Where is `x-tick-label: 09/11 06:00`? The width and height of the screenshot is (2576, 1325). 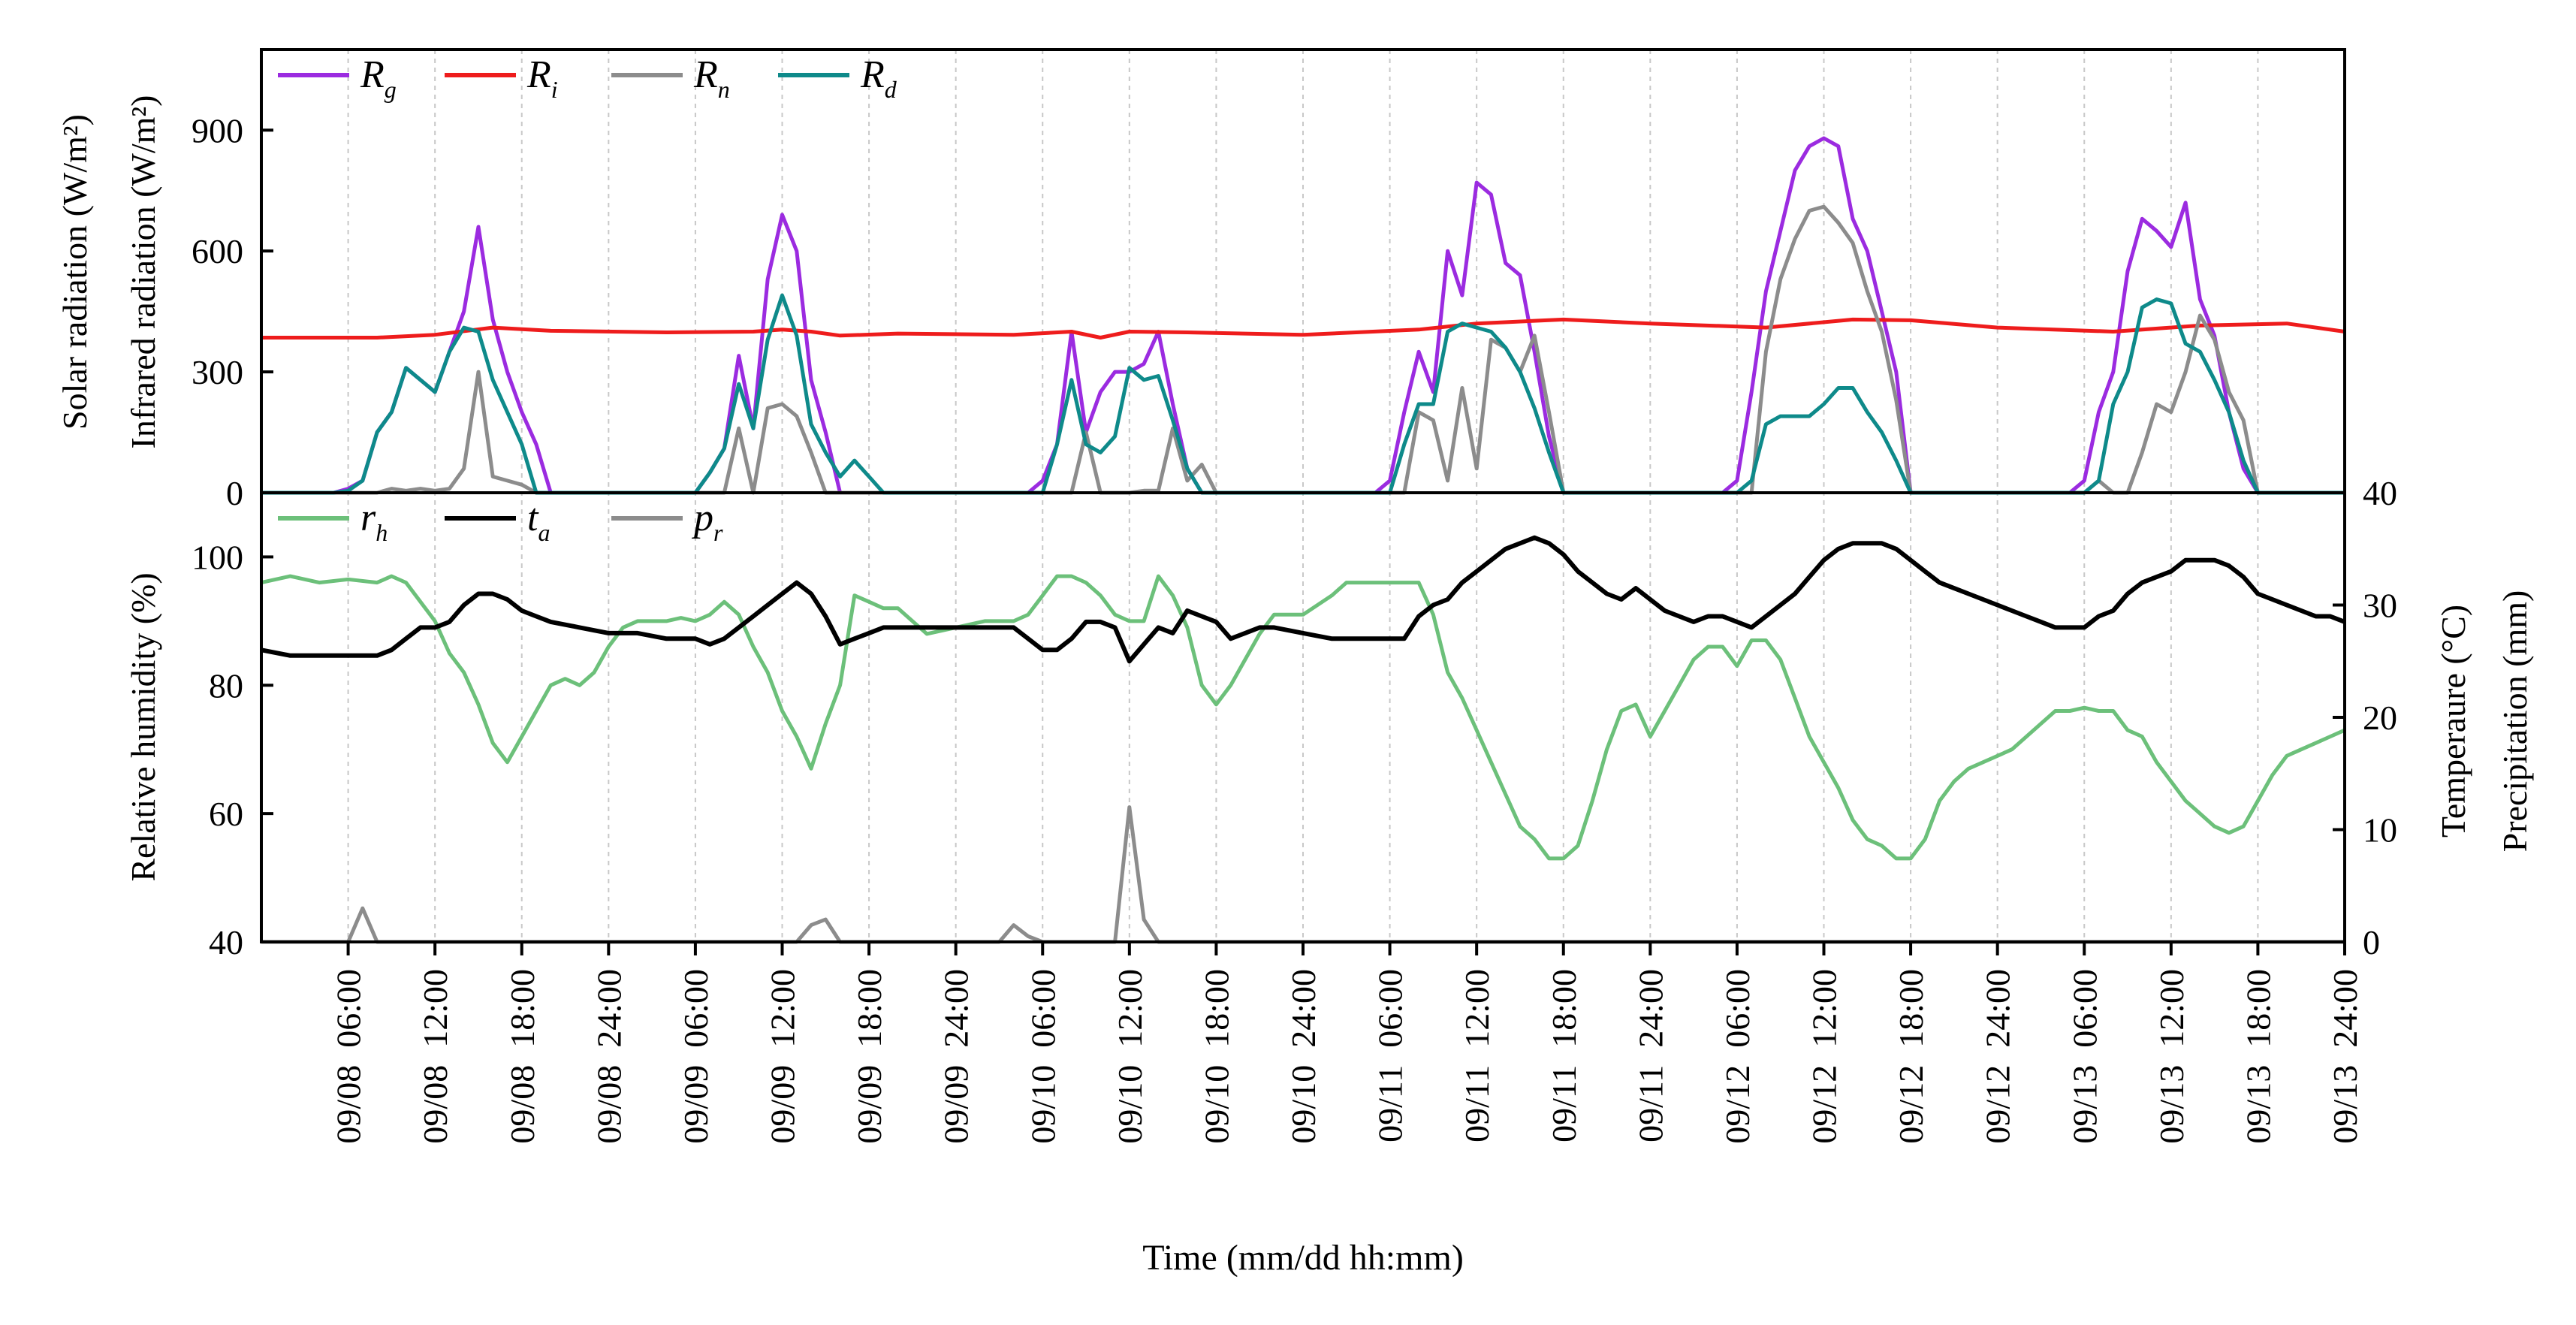
x-tick-label: 09/11 06:00 is located at coordinates (1390, 1055).